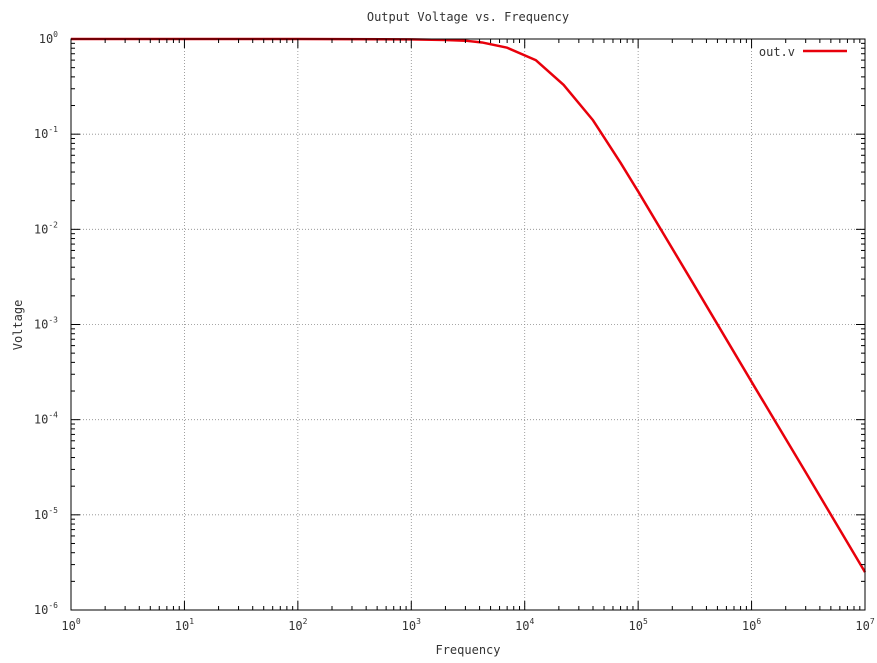 Image resolution: width=877 pixels, height=663 pixels. What do you see at coordinates (467, 650) in the screenshot?
I see `x-axis-label: Frequency` at bounding box center [467, 650].